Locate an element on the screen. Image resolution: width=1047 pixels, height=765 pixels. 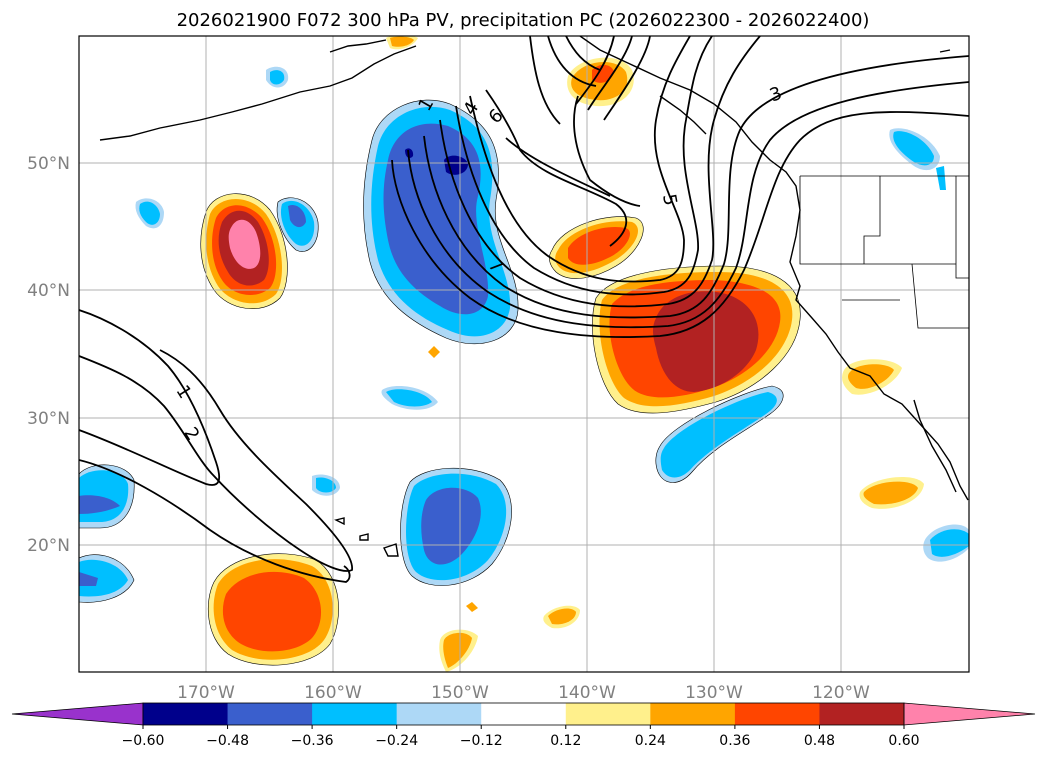
y-axis-ticks: 50°N 40°N 30°N 20°N is located at coordinates (48, 355).